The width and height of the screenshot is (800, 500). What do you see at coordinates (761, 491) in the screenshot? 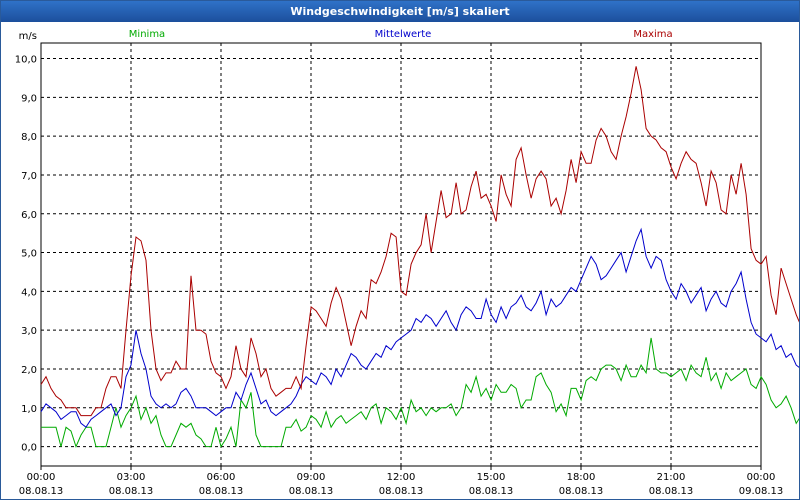
I see `x-tick-date: 09.08.13` at bounding box center [761, 491].